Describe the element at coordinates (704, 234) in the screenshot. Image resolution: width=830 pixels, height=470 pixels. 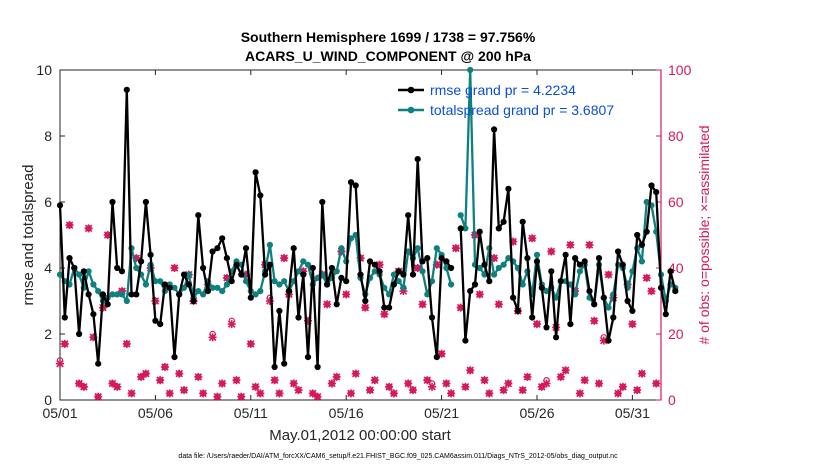
I see `y-axis-label-right: # of obs: o=possible; ×=assimilated` at that location.